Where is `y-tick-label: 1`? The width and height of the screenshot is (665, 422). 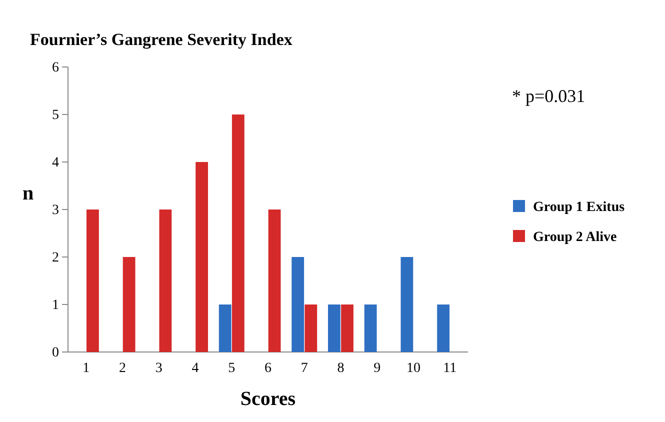 y-tick-label: 1 is located at coordinates (55, 305).